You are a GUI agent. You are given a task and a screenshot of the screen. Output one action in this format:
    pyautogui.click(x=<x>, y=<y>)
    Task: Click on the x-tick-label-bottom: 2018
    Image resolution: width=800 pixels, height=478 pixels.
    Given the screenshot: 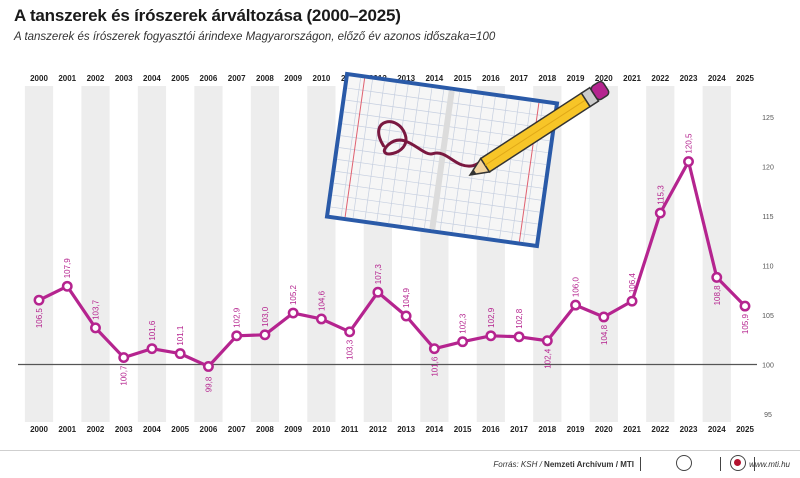 What is the action you would take?
    pyautogui.click(x=547, y=429)
    